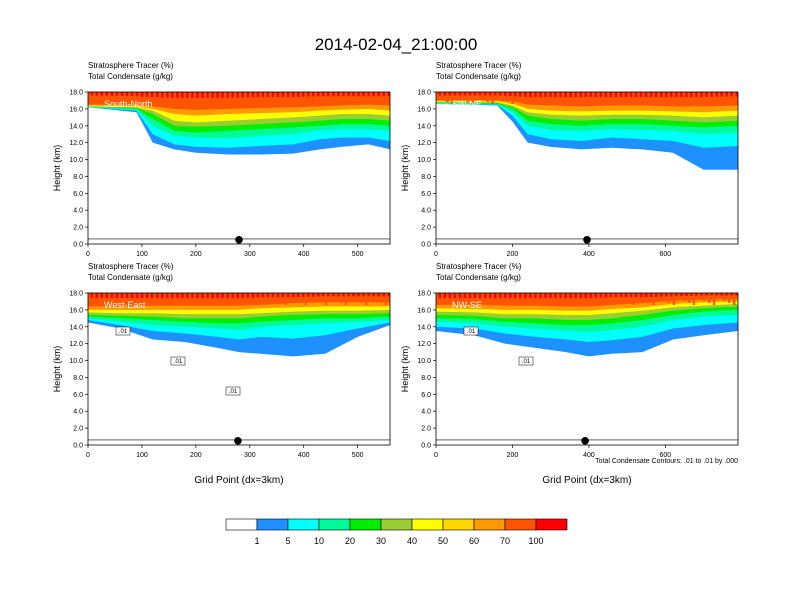  I want to click on x-tick-label: 100, so click(142, 254).